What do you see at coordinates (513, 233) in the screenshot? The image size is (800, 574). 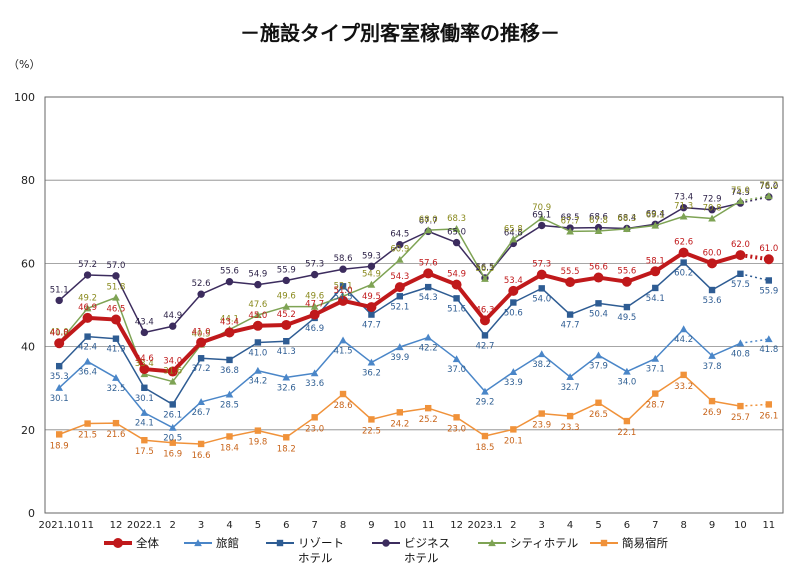 I see `data-label: 64.8` at bounding box center [513, 233].